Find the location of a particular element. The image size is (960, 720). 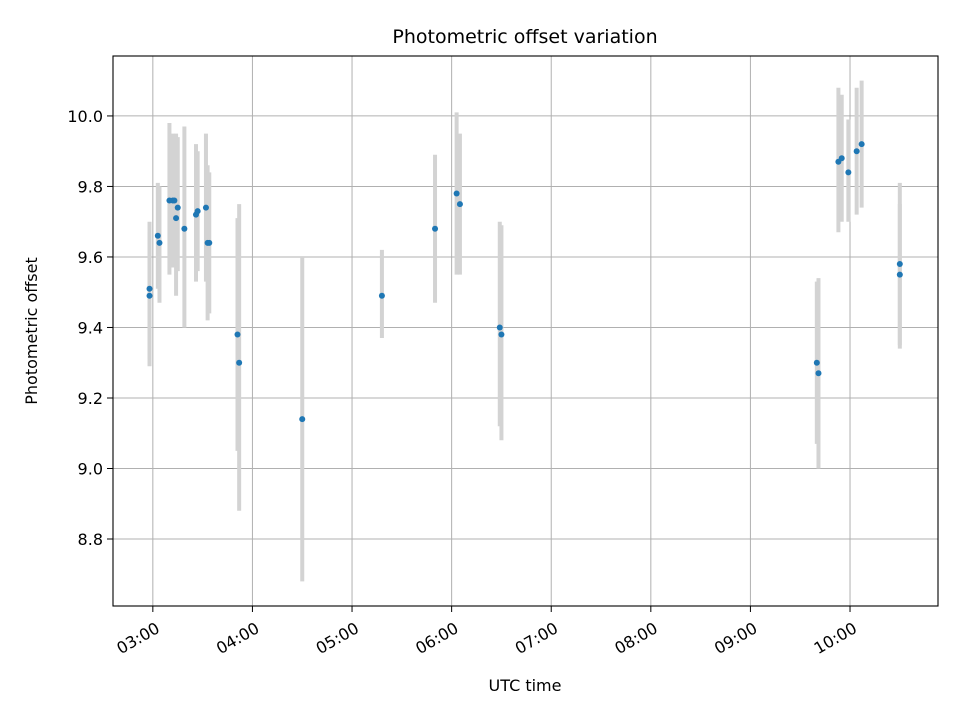

y-tick-label: 9.6 is located at coordinates (90, 257).